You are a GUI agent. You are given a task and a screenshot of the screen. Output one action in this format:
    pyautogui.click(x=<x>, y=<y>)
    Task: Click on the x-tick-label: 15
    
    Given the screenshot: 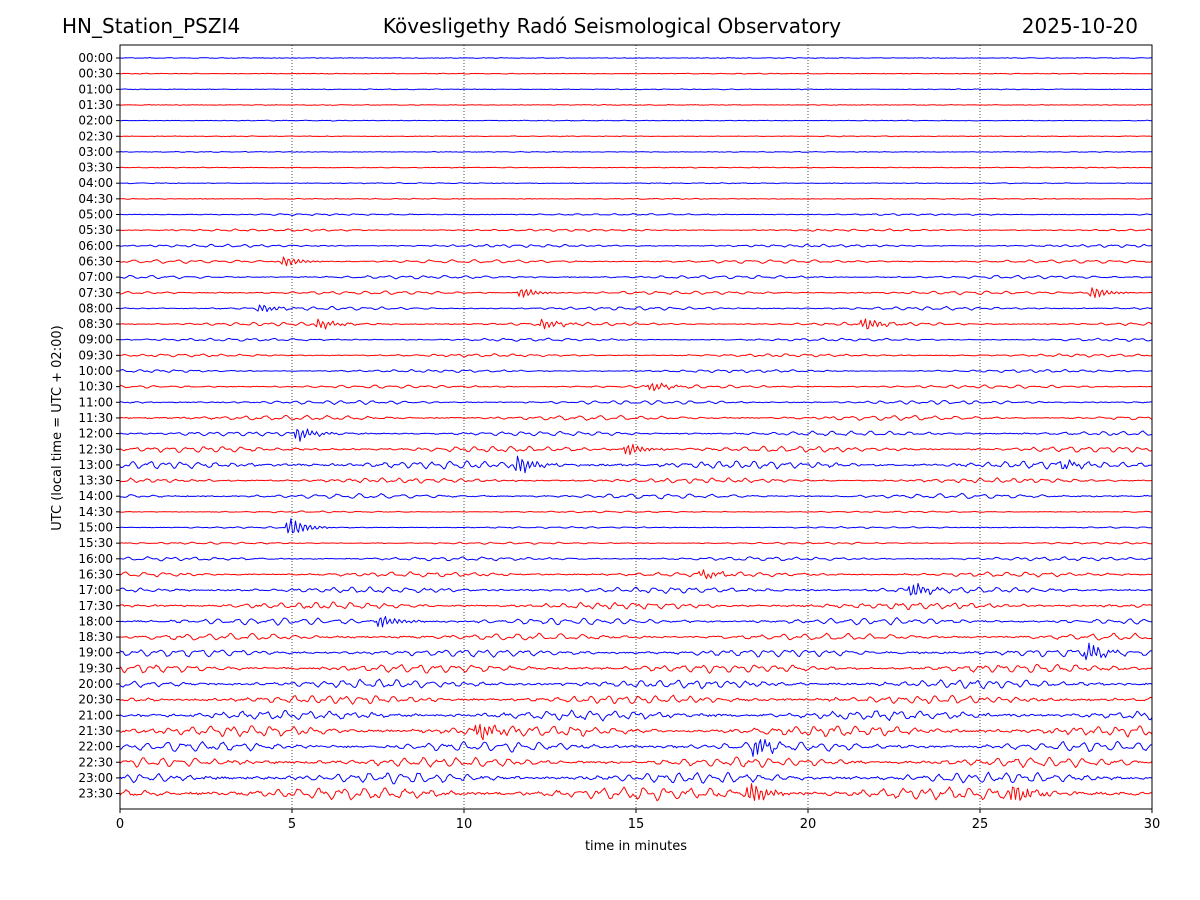 What is the action you would take?
    pyautogui.click(x=636, y=824)
    